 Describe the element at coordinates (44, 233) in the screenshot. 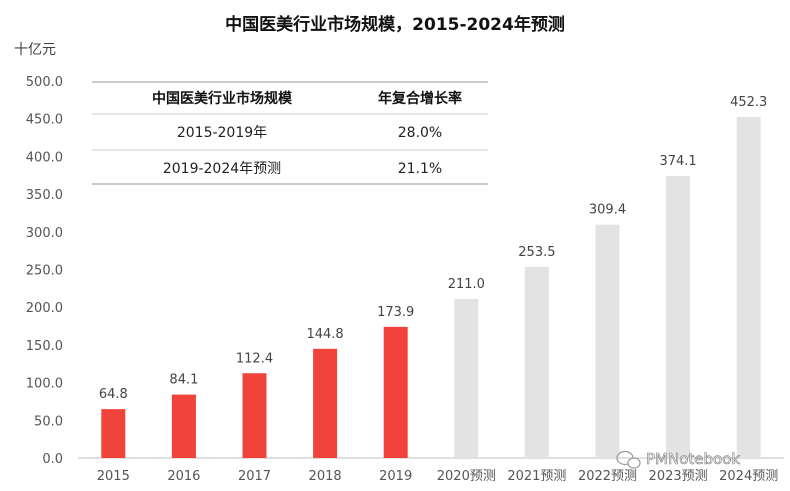

I see `y-tick-label: 300.0` at that location.